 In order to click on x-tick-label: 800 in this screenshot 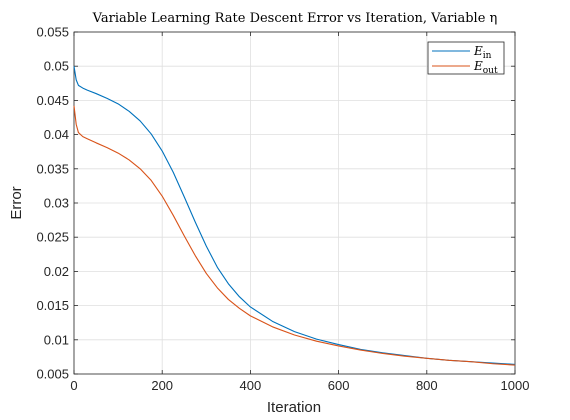, I will do `click(427, 385)`.